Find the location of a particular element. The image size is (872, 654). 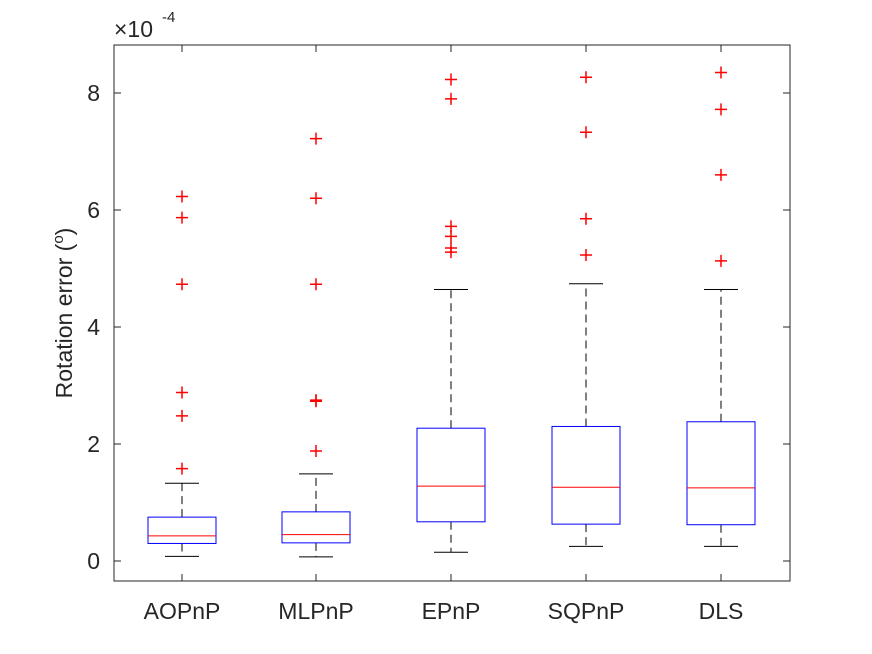

box-group-epnp is located at coordinates (451, 313).